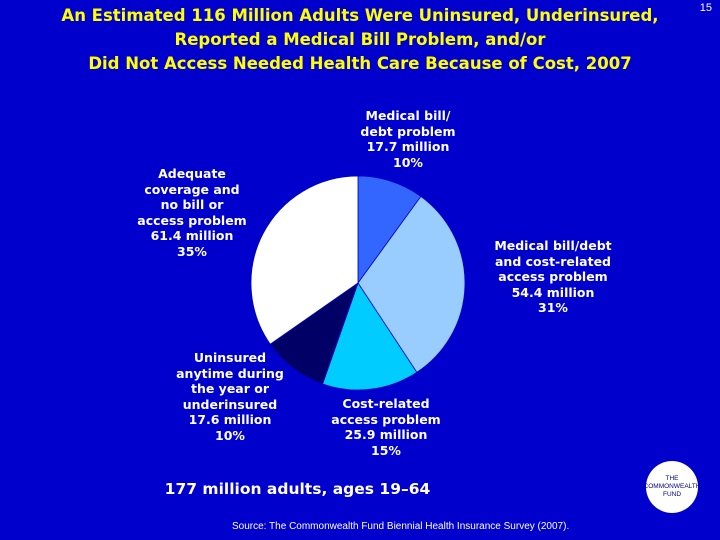 The width and height of the screenshot is (720, 540). I want to click on slide-number: 15, so click(705, 8).